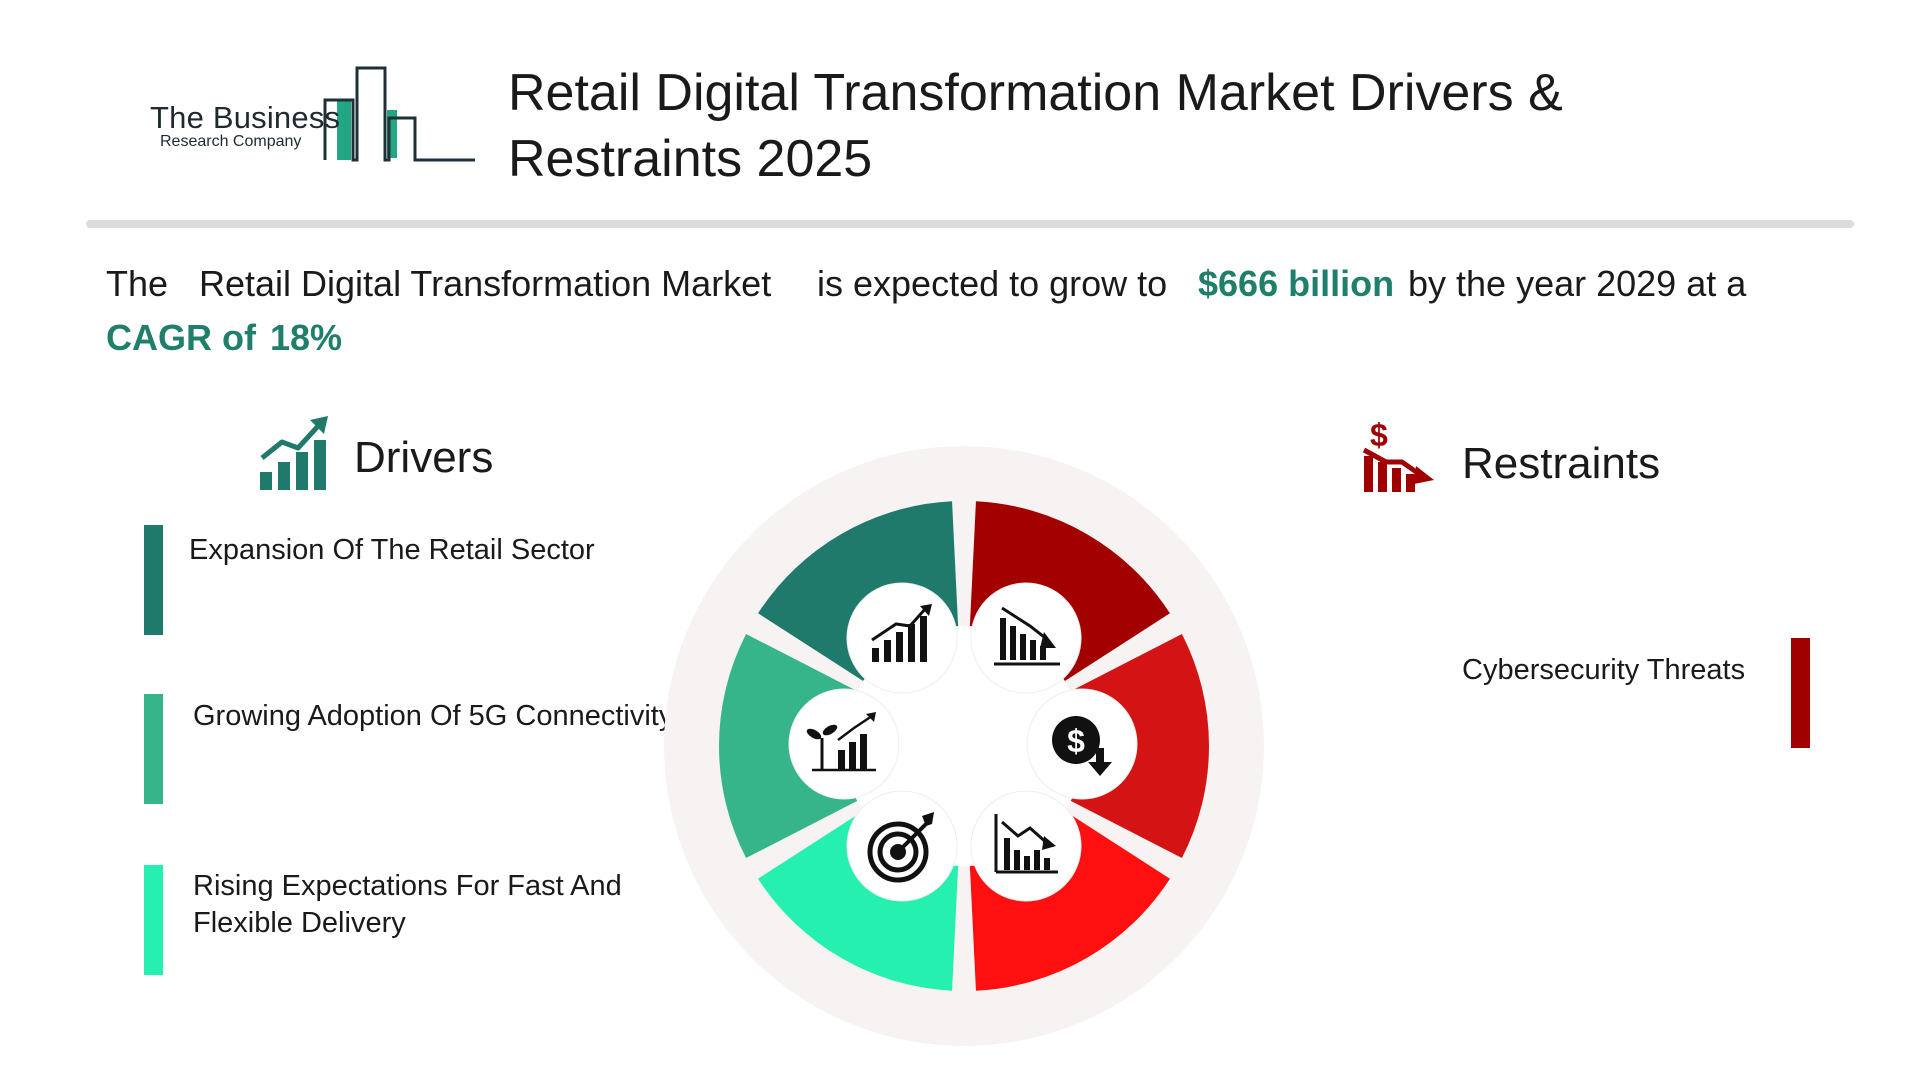 Image resolution: width=1920 pixels, height=1080 pixels. I want to click on declining-dollar-chart-icon: $, so click(1398, 454).